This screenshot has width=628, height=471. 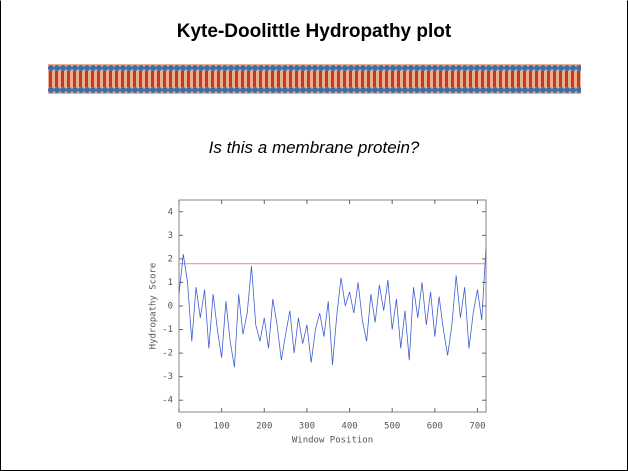 What do you see at coordinates (167, 354) in the screenshot?
I see `y-tick-label: -2` at bounding box center [167, 354].